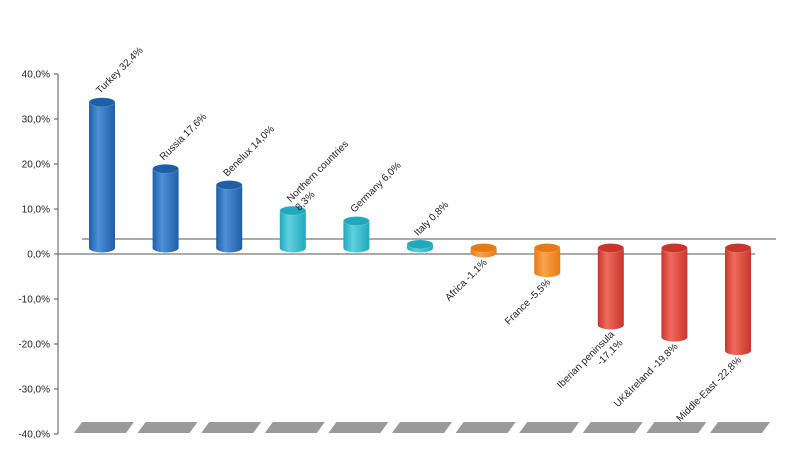  Describe the element at coordinates (710, 390) in the screenshot. I see `bar-data-label: Middle-East -22,8%` at that location.